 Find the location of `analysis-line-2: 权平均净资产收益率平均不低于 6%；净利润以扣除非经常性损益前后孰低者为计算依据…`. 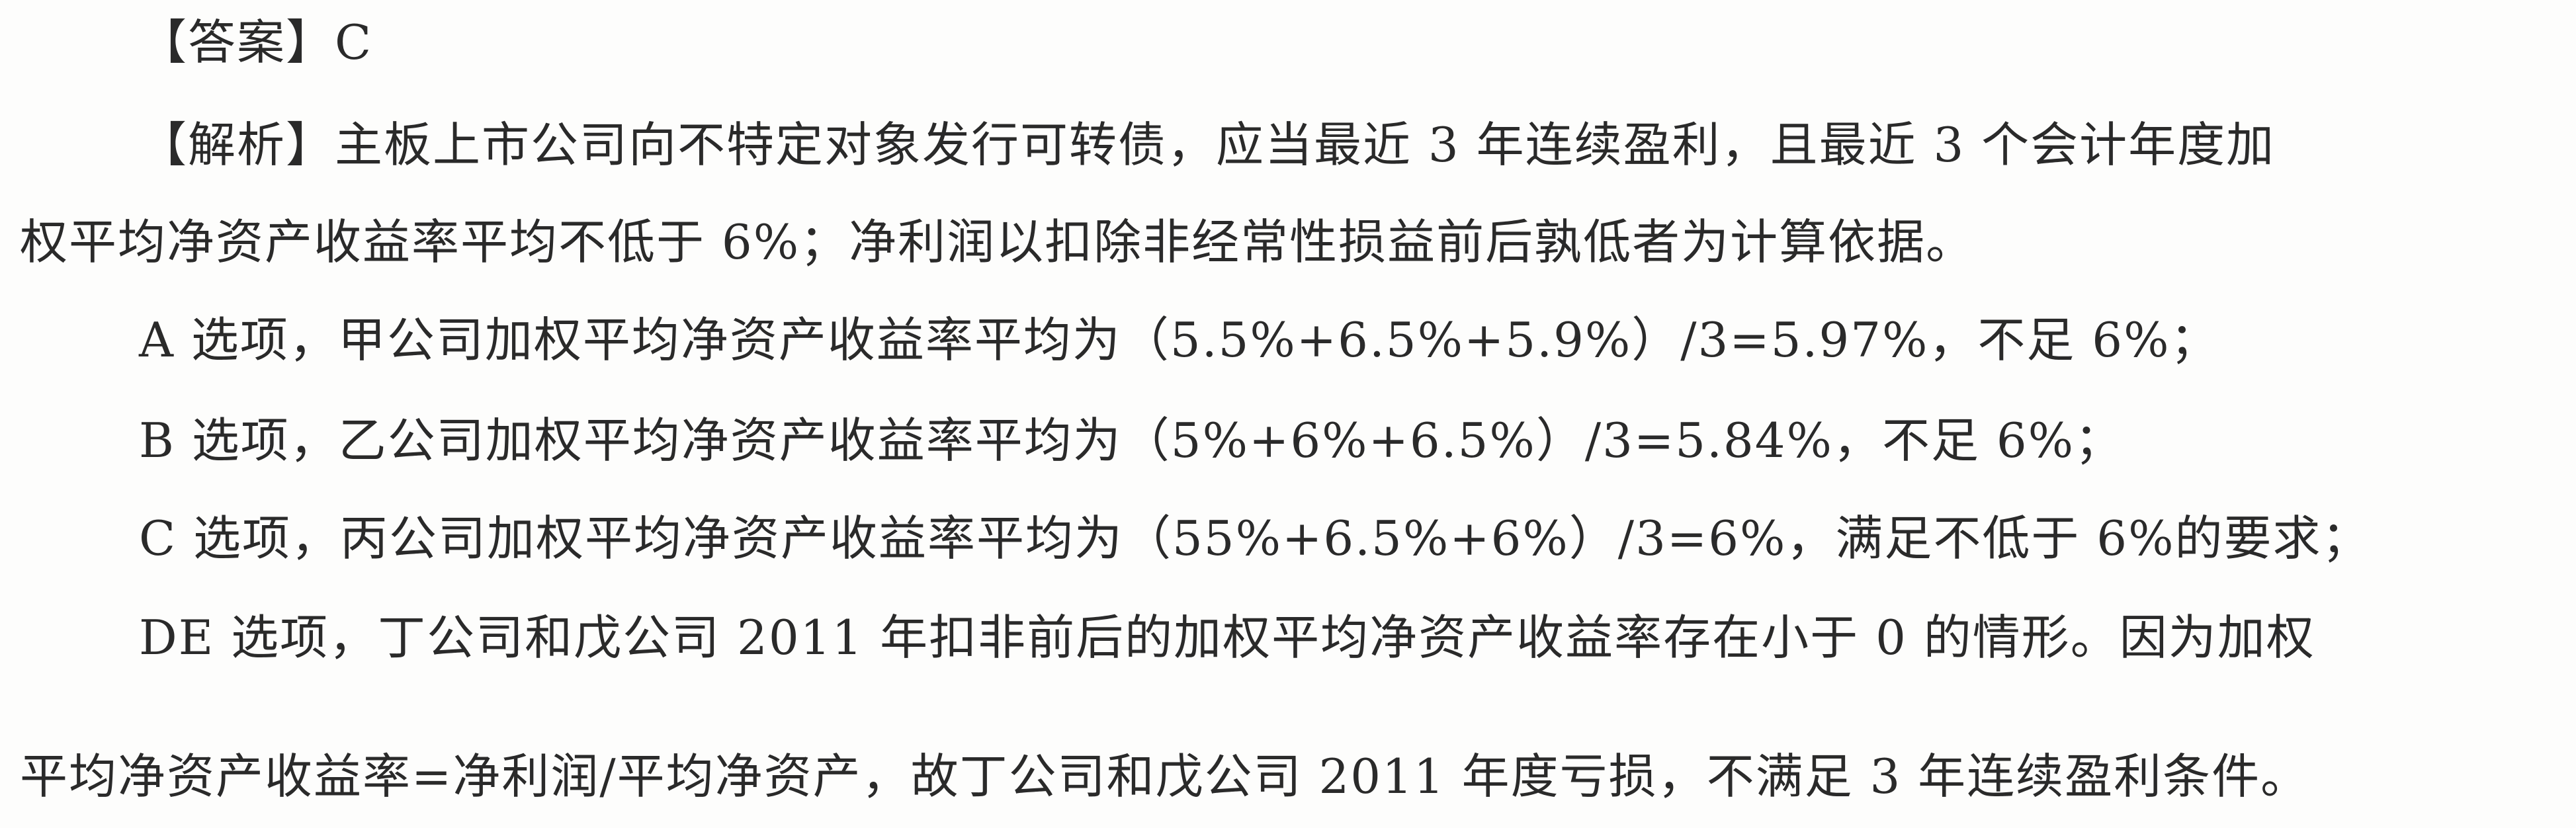

analysis-line-2: 权平均净资产收益率平均不低于 6%；净利润以扣除非经常性损益前后孰低者为计算依据… is located at coordinates (997, 242).